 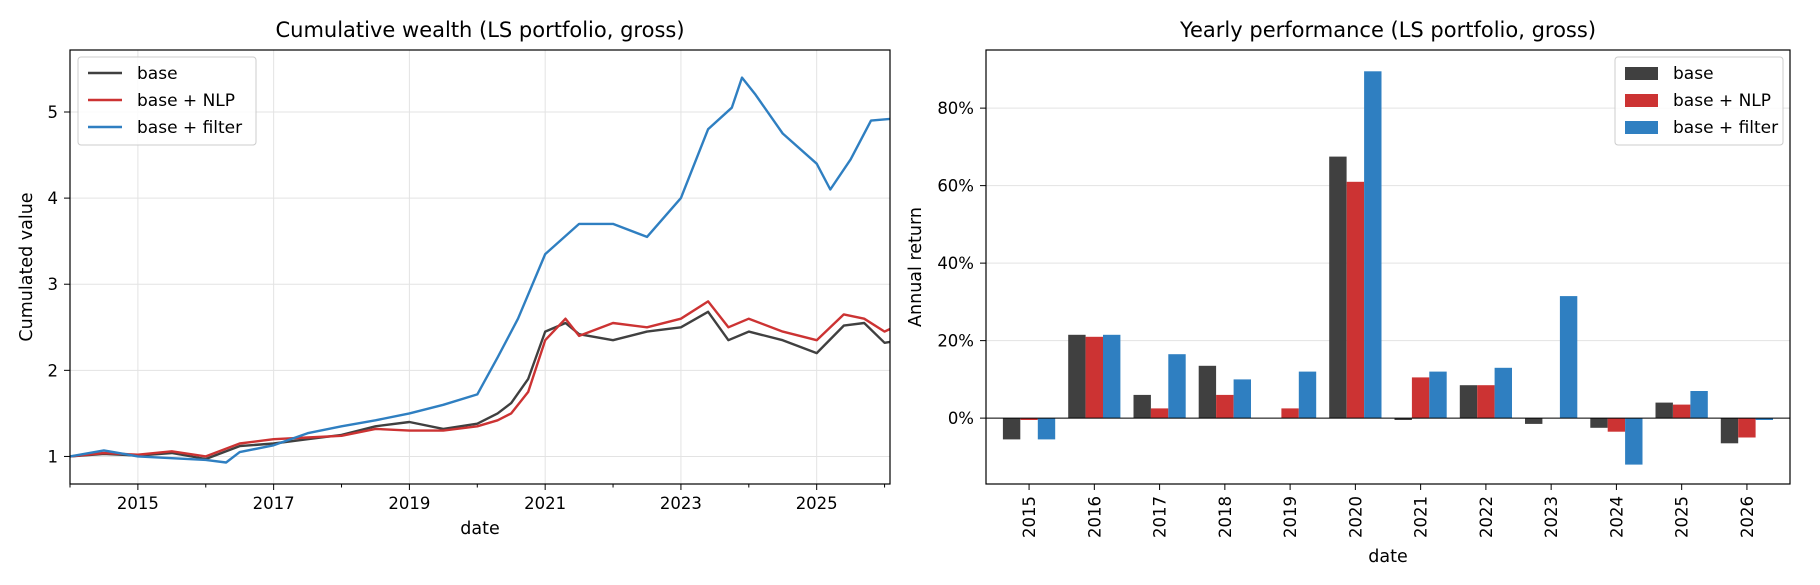 I want to click on bar-tick-label-x-2020: 2020, so click(x=1355, y=517).